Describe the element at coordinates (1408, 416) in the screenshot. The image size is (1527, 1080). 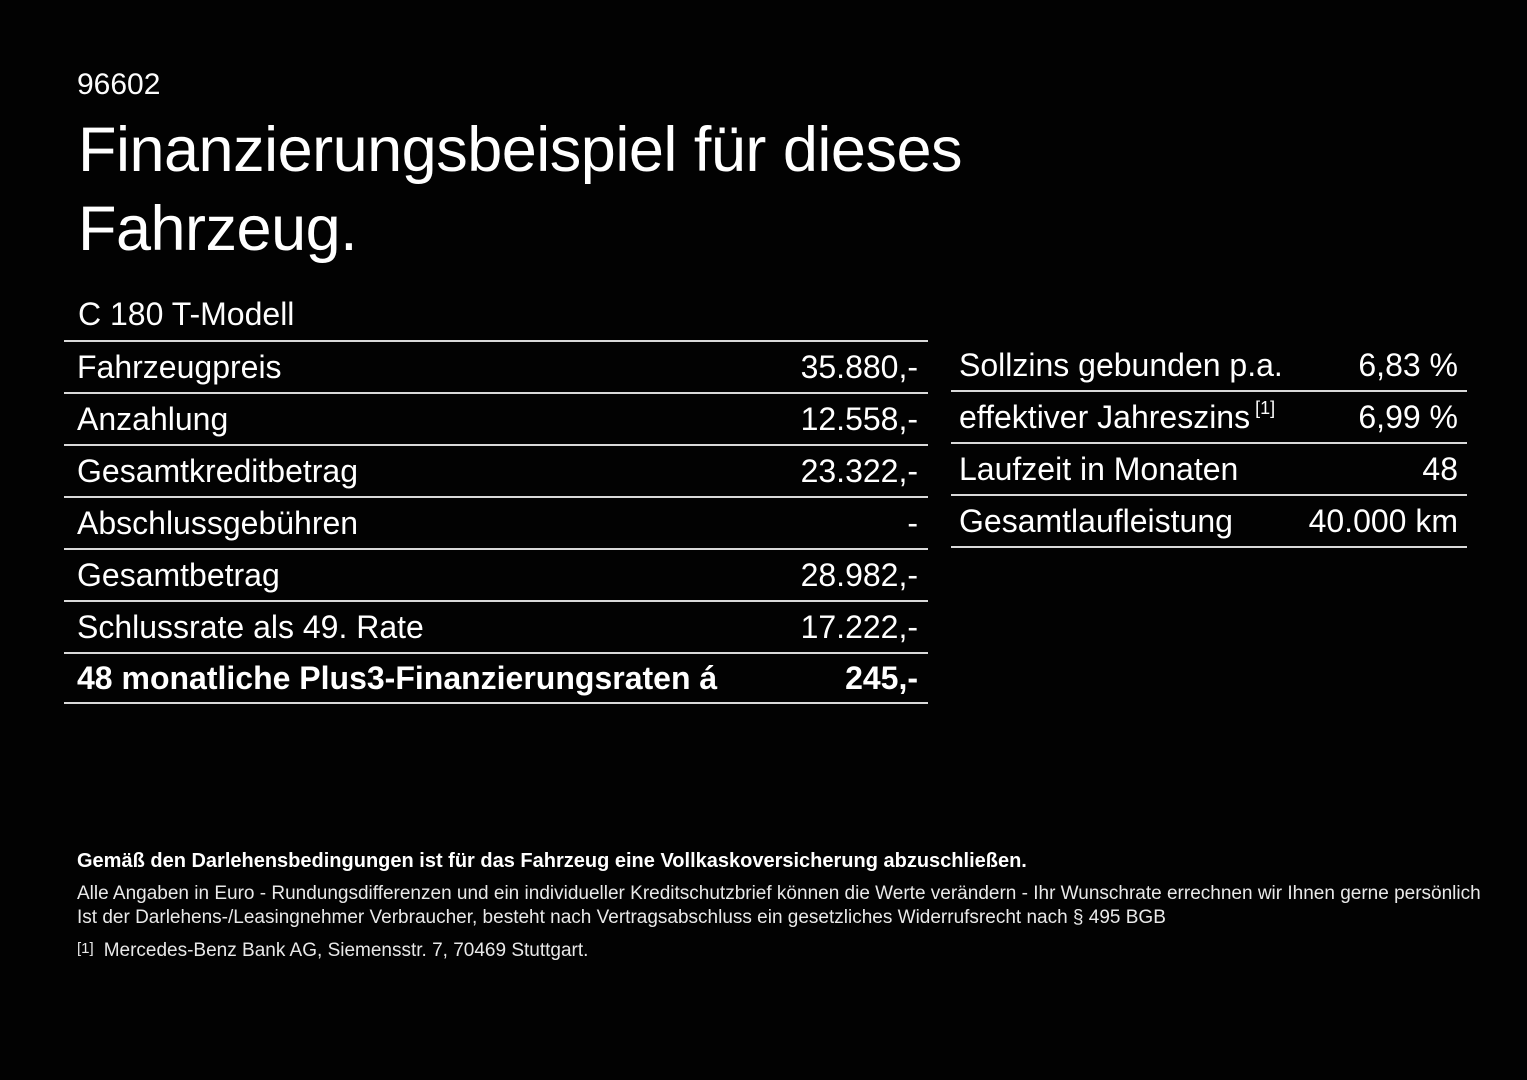
I see `row-value: 6,99 %` at that location.